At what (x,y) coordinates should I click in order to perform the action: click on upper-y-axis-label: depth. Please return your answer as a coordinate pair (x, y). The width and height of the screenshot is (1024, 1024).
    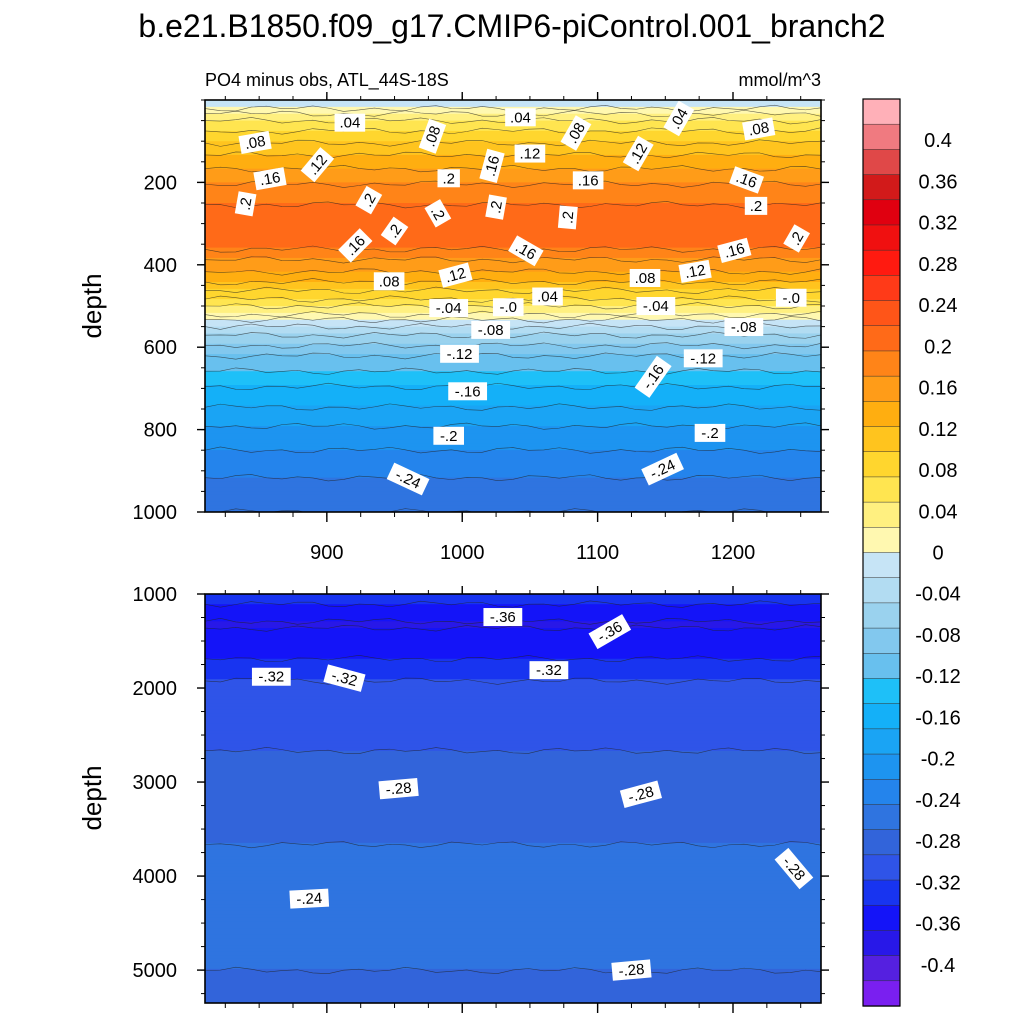
    Looking at the image, I should click on (92, 305).